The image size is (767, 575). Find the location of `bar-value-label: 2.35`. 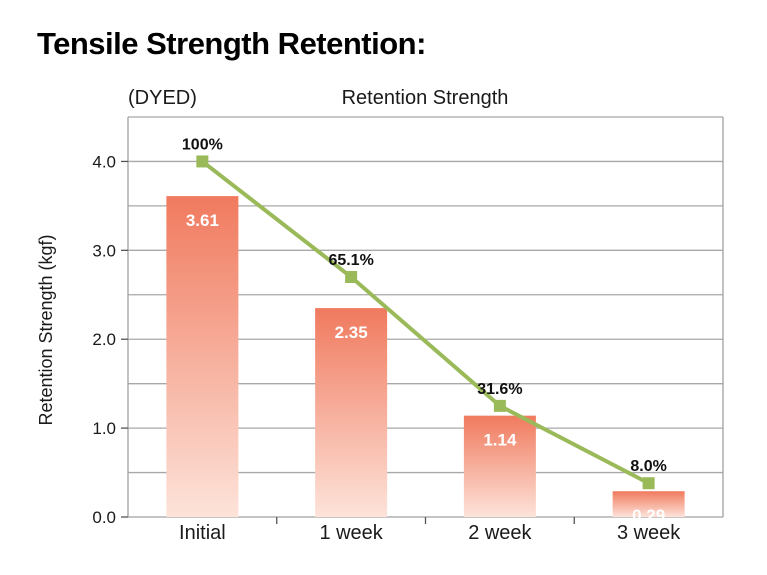

bar-value-label: 2.35 is located at coordinates (351, 332).